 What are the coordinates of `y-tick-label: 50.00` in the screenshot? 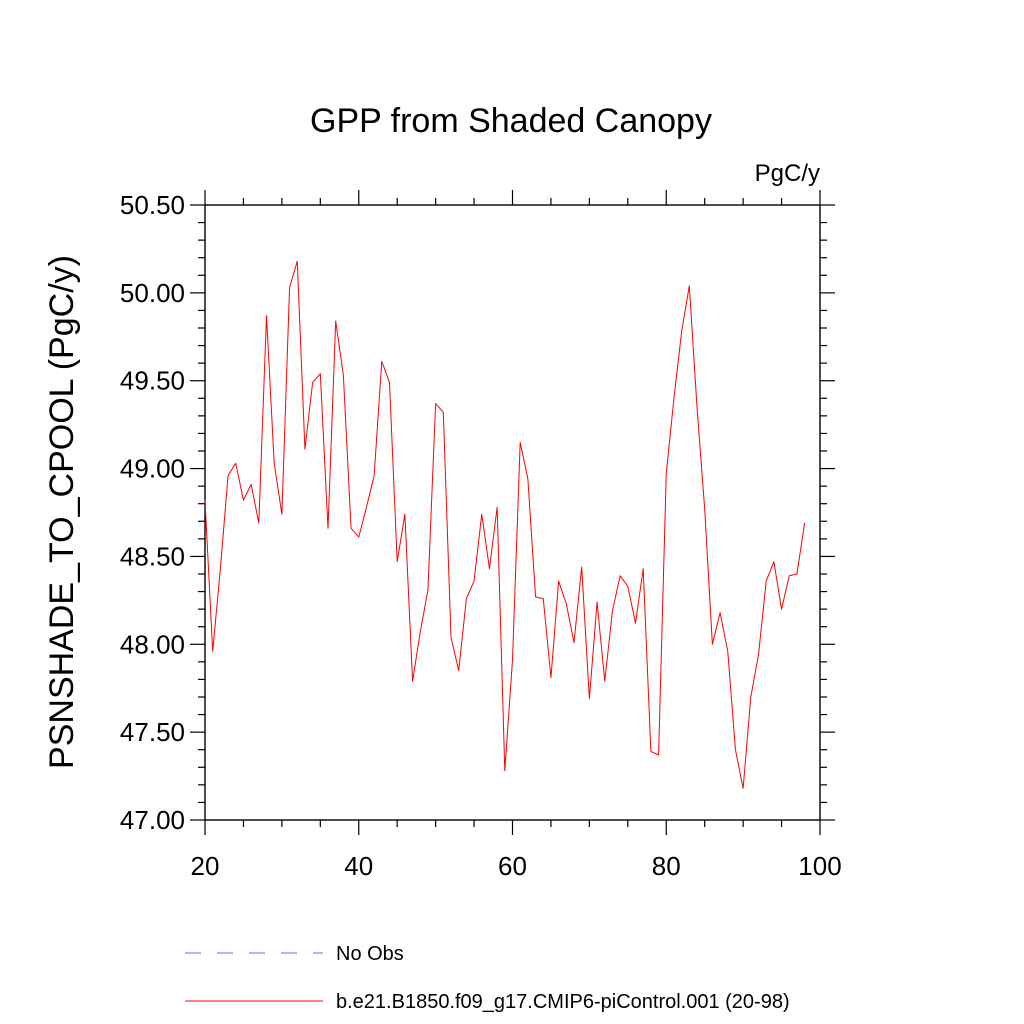 It's located at (152, 293).